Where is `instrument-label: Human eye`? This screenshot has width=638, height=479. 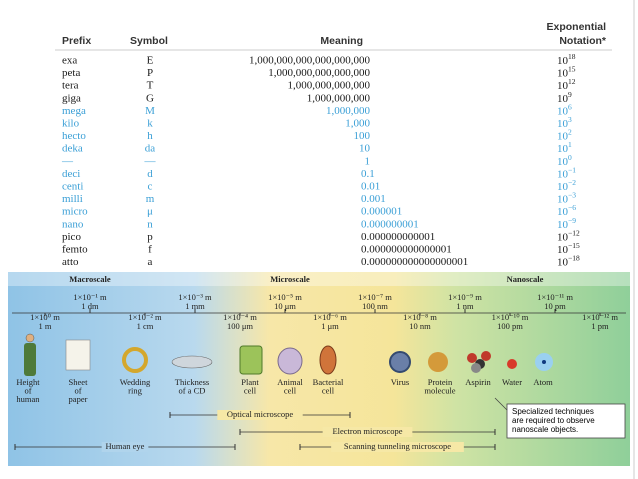 instrument-label: Human eye is located at coordinates (125, 446).